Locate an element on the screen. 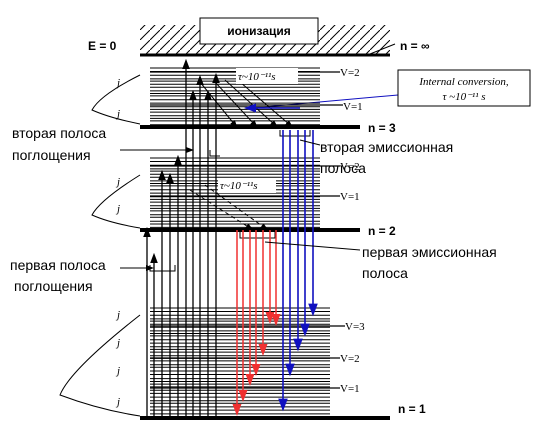 This screenshot has height=434, width=557. band-label: вторая эмиссионная is located at coordinates (386, 147).